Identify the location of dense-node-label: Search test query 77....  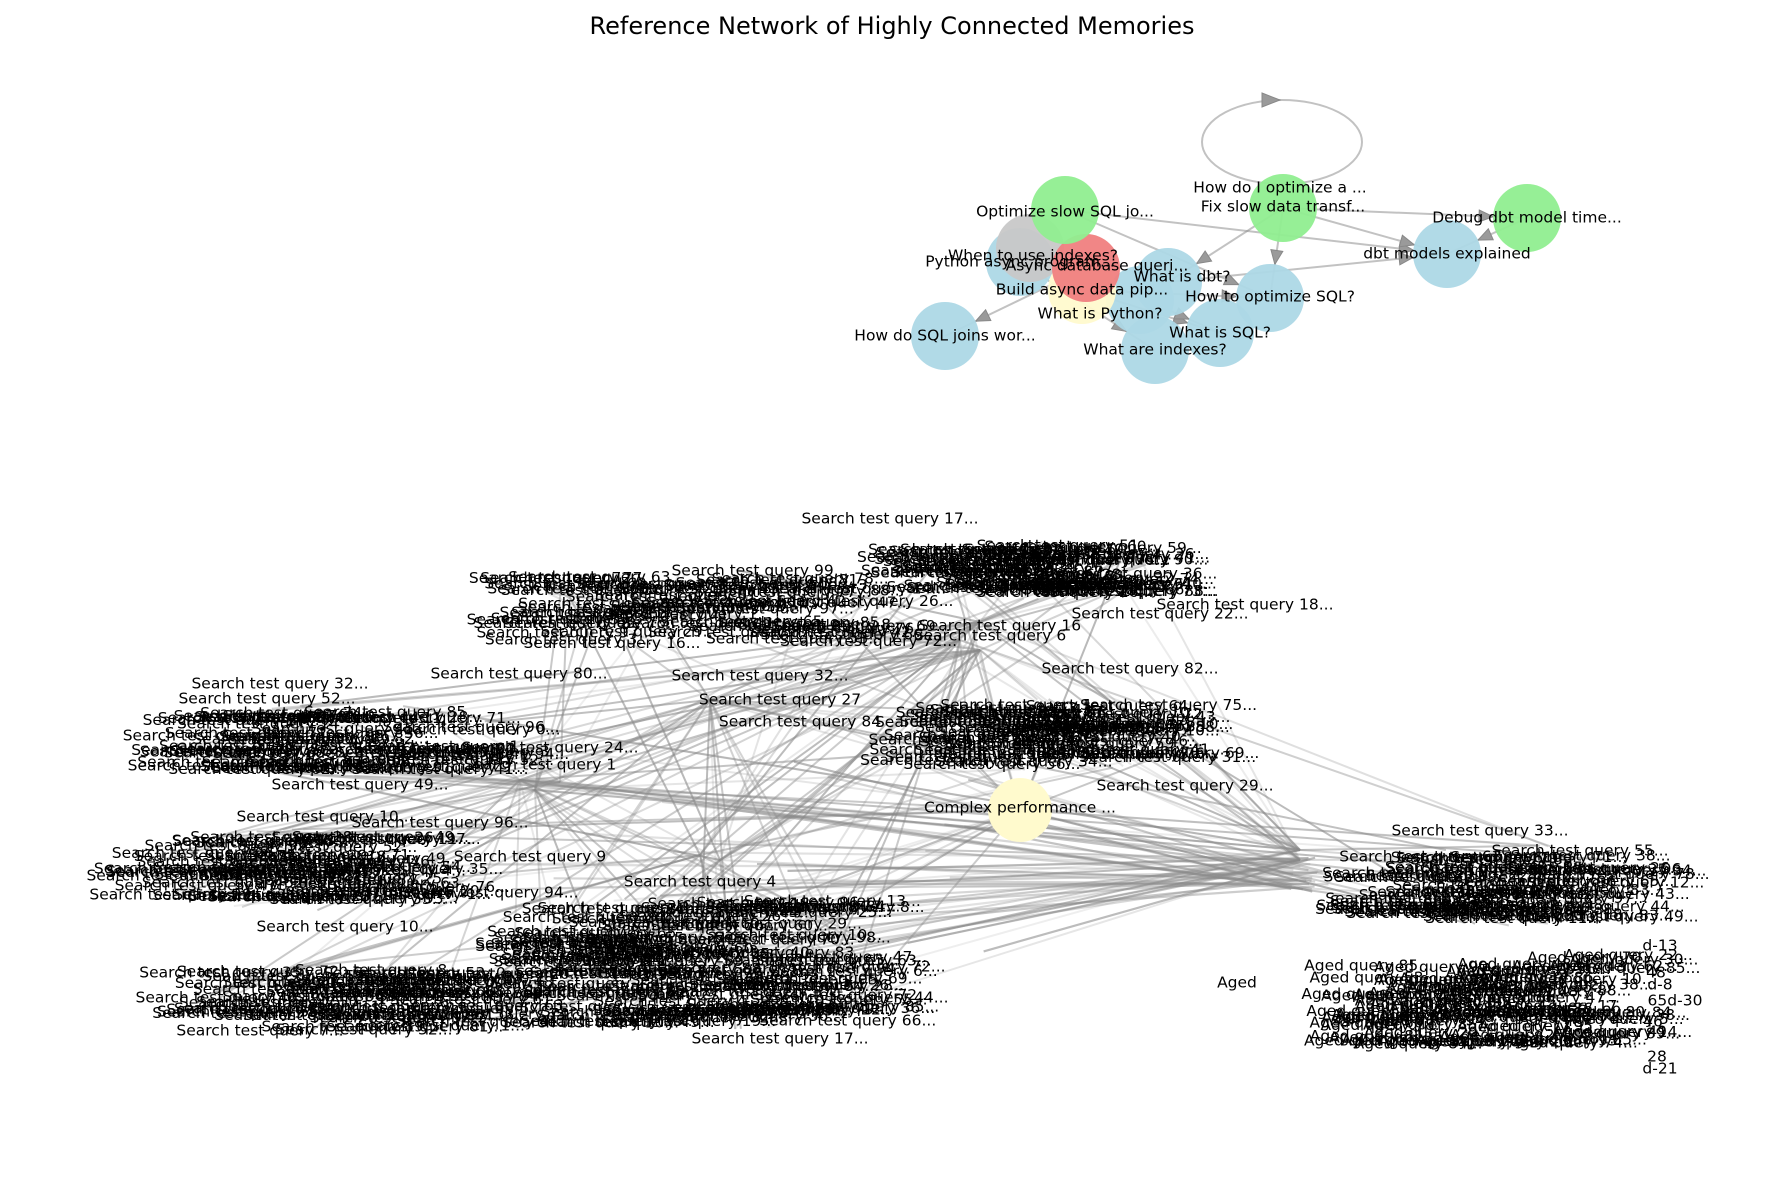
(807, 907).